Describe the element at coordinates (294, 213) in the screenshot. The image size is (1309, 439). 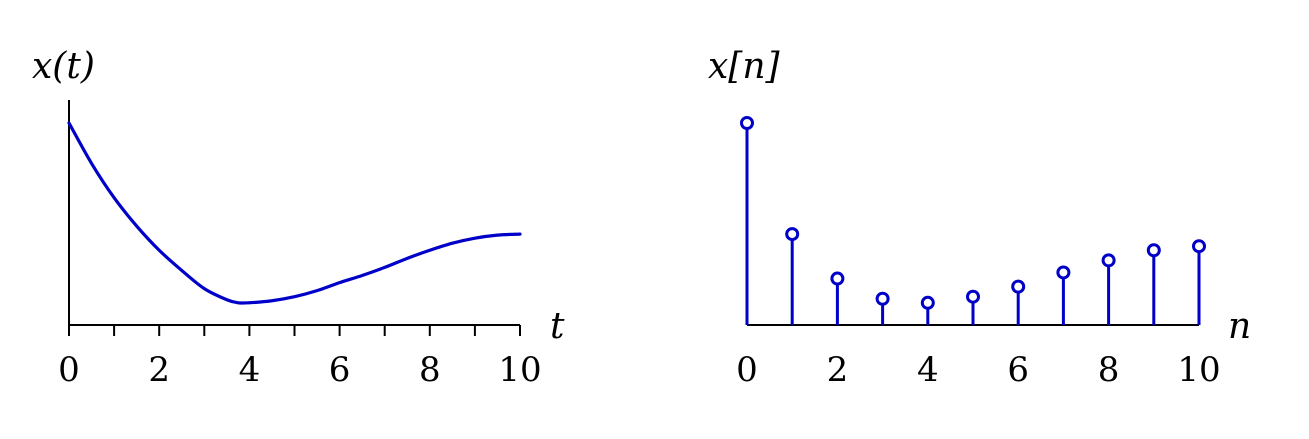
I see `signal-curve` at that location.